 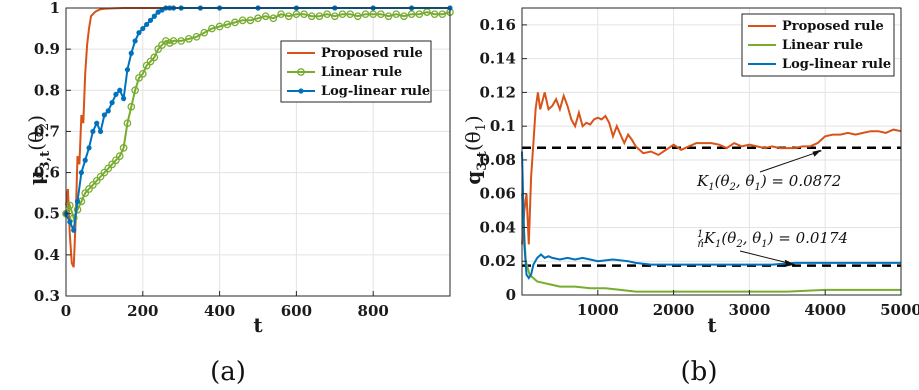 I want to click on y-axis-label-a-main: μ, so click(x=36, y=177).